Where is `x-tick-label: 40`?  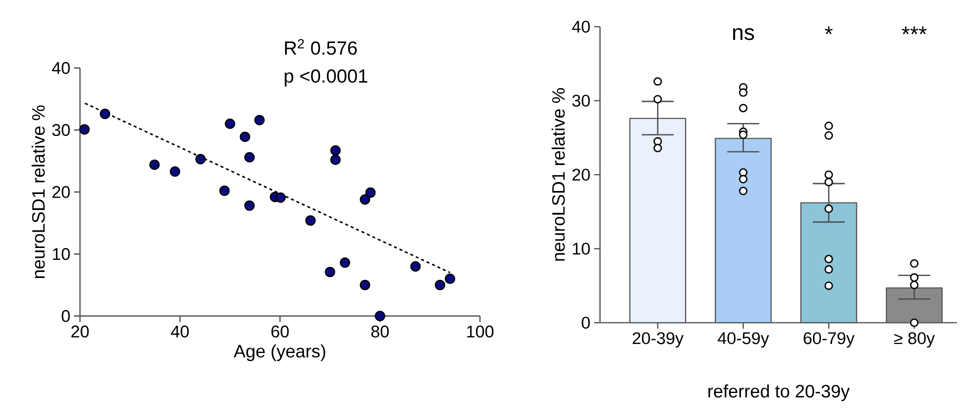 x-tick-label: 40 is located at coordinates (179, 332).